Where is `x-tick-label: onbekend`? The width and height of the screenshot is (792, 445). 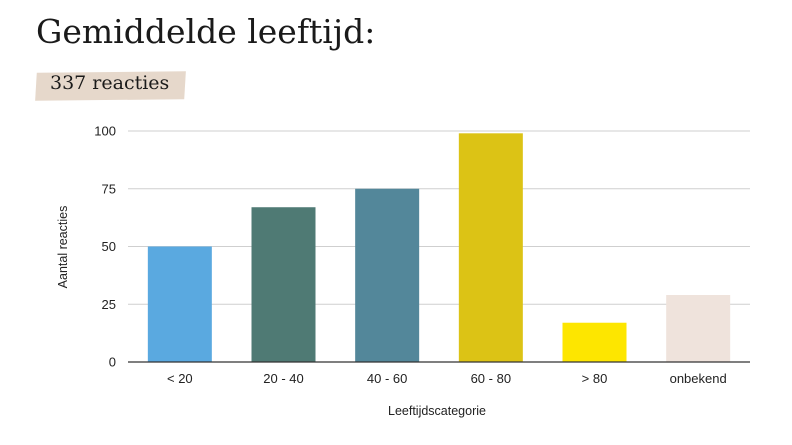 x-tick-label: onbekend is located at coordinates (698, 378).